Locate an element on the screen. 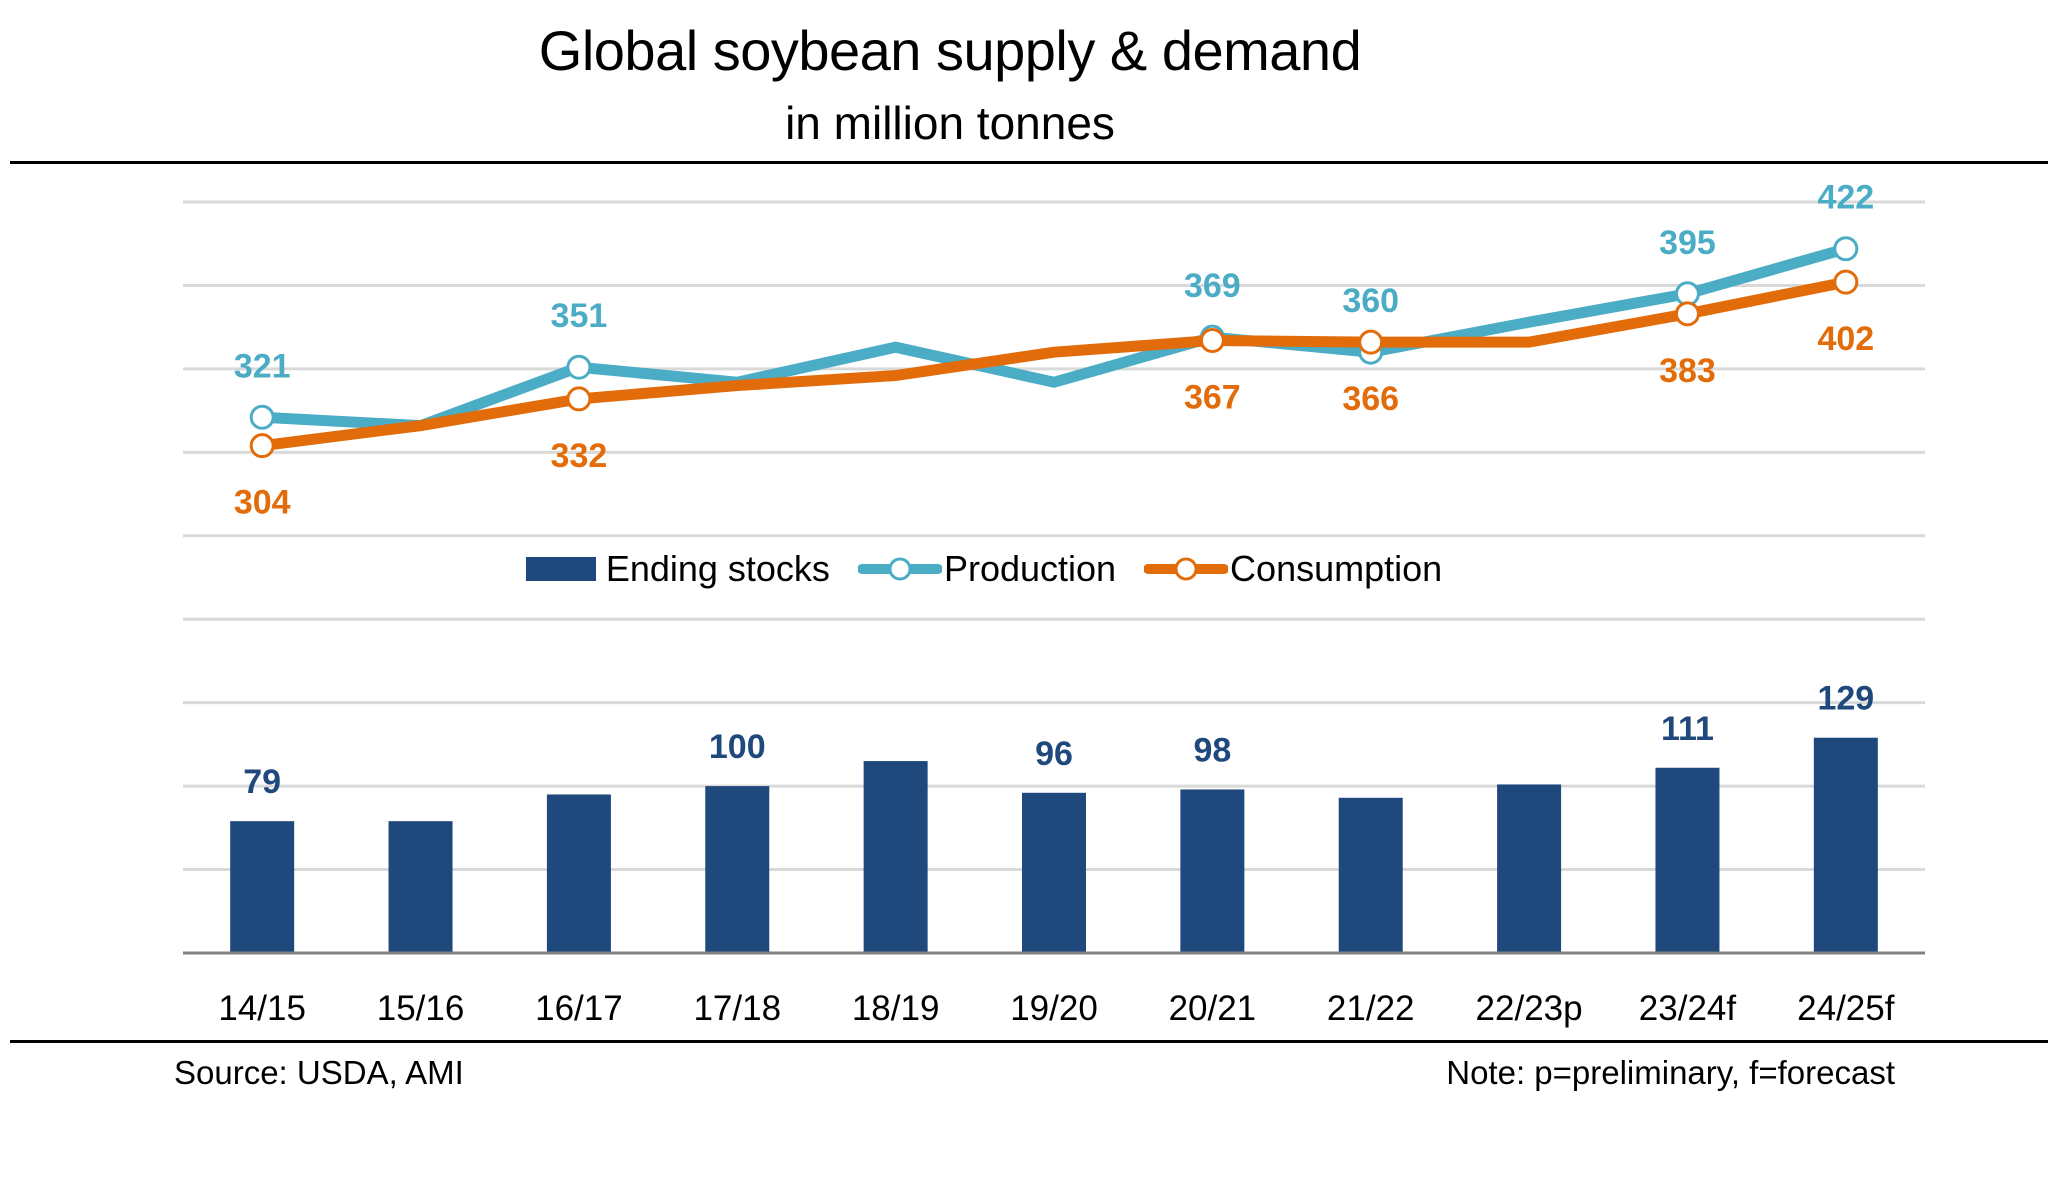 Image resolution: width=2048 pixels, height=1186 pixels. consumption-data-label: 304 is located at coordinates (262, 503).